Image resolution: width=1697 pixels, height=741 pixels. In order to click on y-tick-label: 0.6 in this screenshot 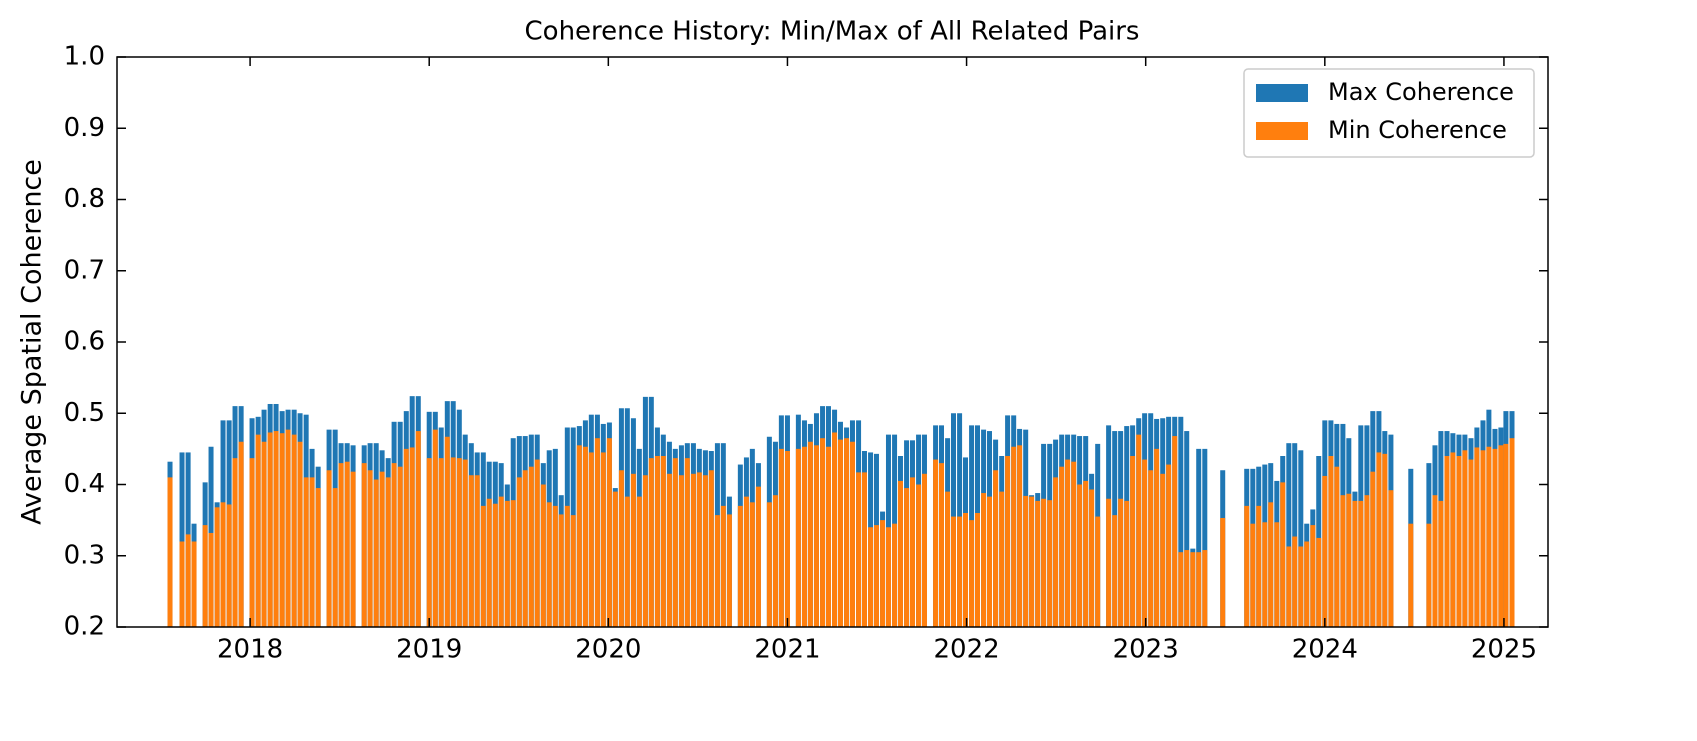, I will do `click(84, 342)`.